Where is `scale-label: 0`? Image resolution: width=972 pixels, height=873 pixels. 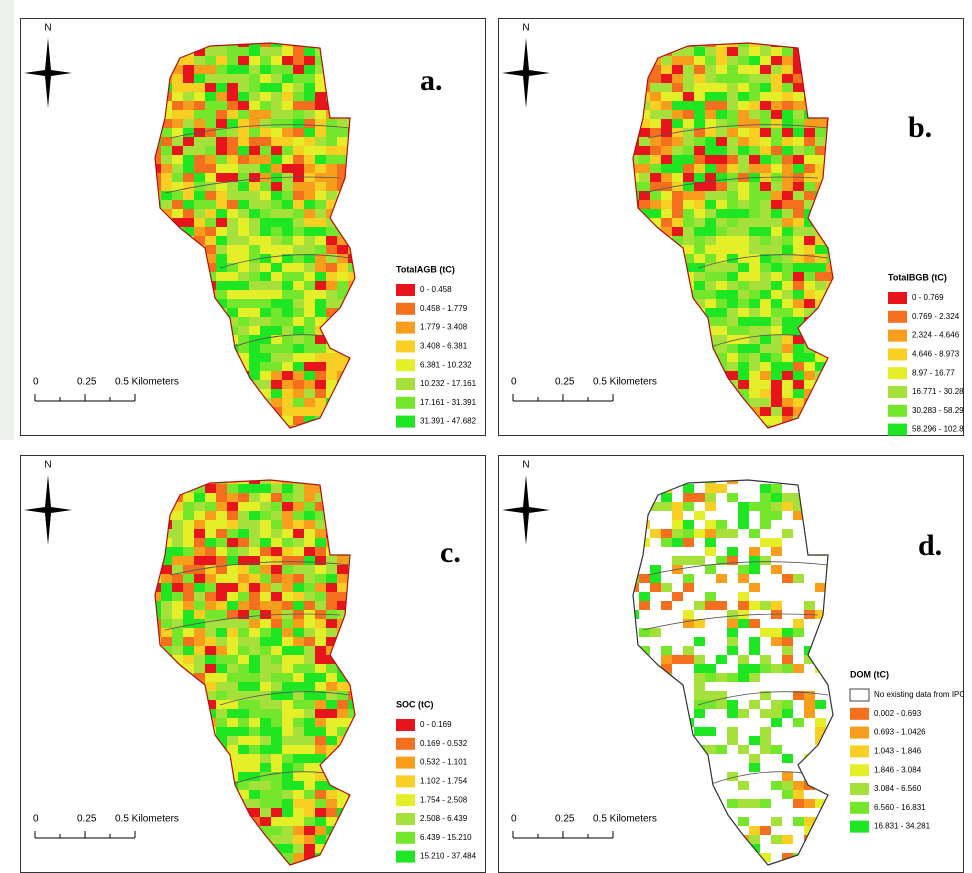 scale-label: 0 is located at coordinates (514, 819).